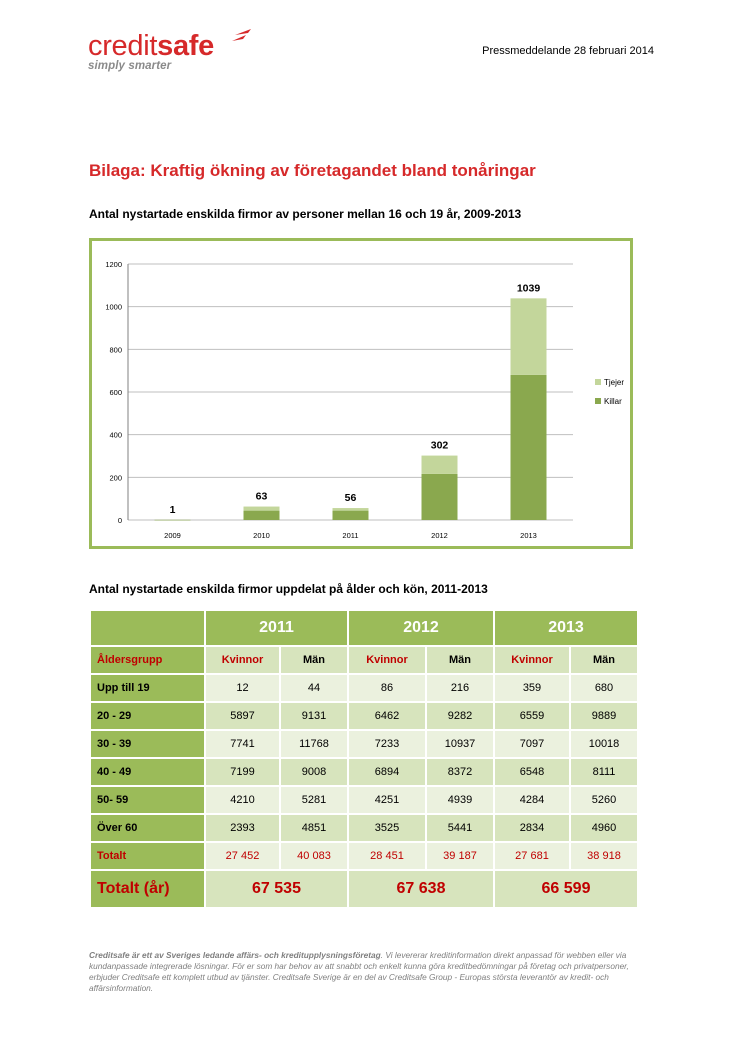 This screenshot has height=1056, width=746. Describe the element at coordinates (113, 264) in the screenshot. I see `y-tick-label: 1200` at that location.